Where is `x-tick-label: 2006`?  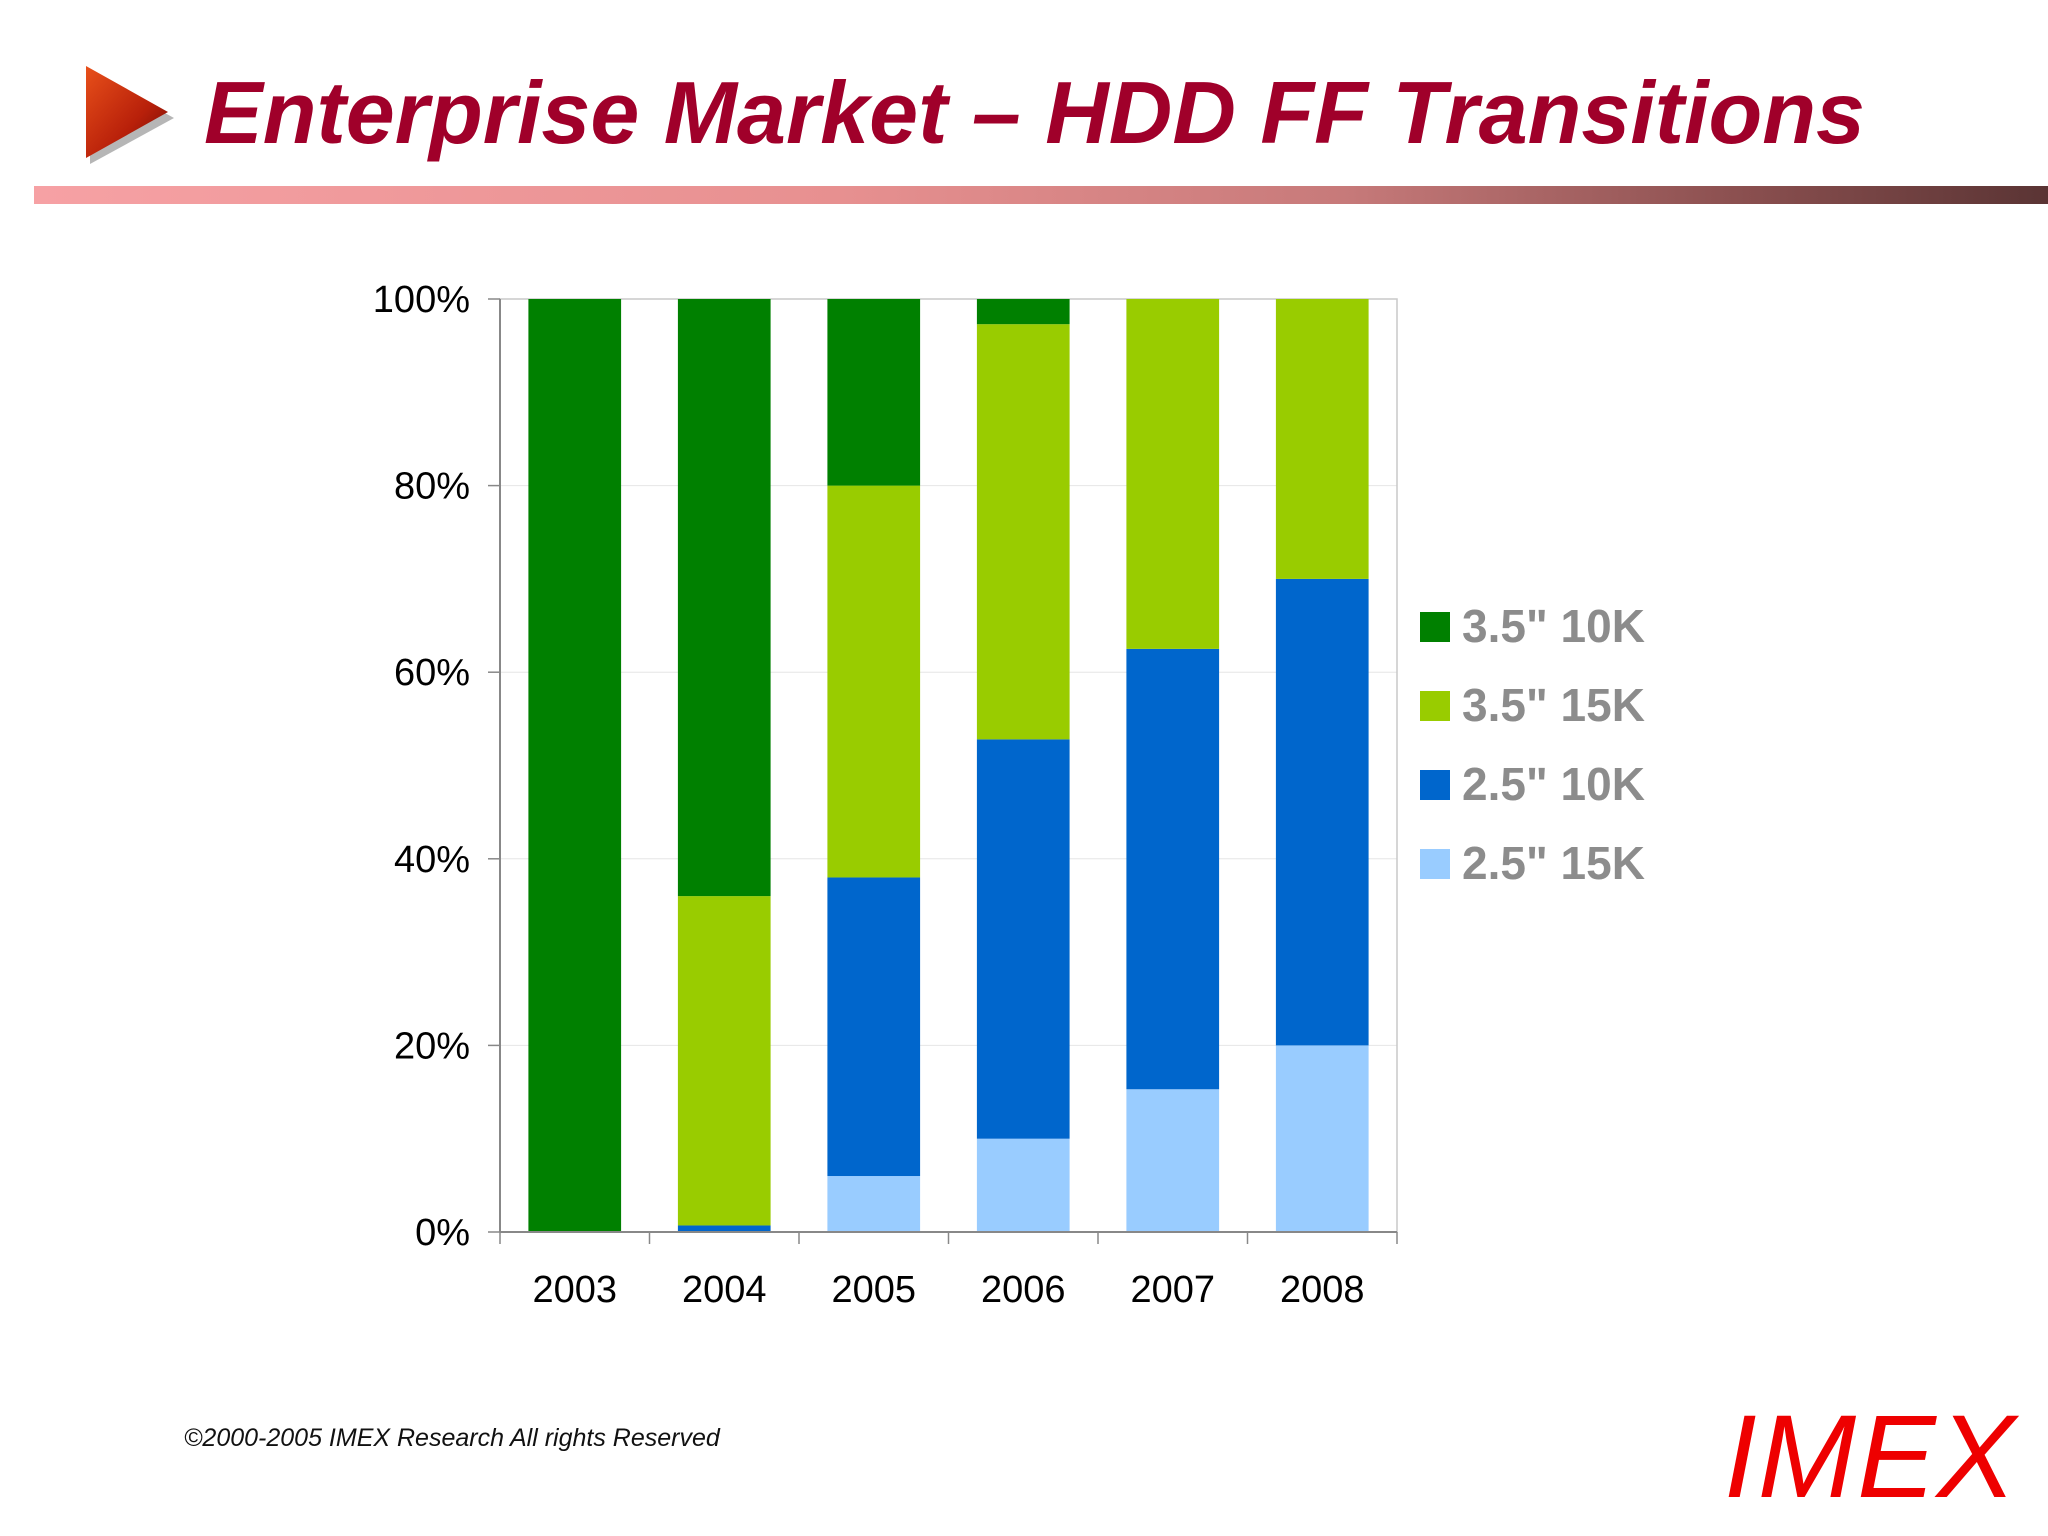 x-tick-label: 2006 is located at coordinates (1023, 1290).